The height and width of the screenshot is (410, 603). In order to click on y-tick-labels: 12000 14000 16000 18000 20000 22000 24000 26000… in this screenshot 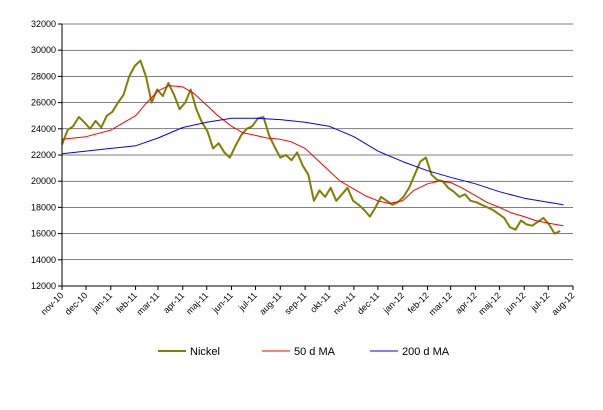, I will do `click(43, 155)`.